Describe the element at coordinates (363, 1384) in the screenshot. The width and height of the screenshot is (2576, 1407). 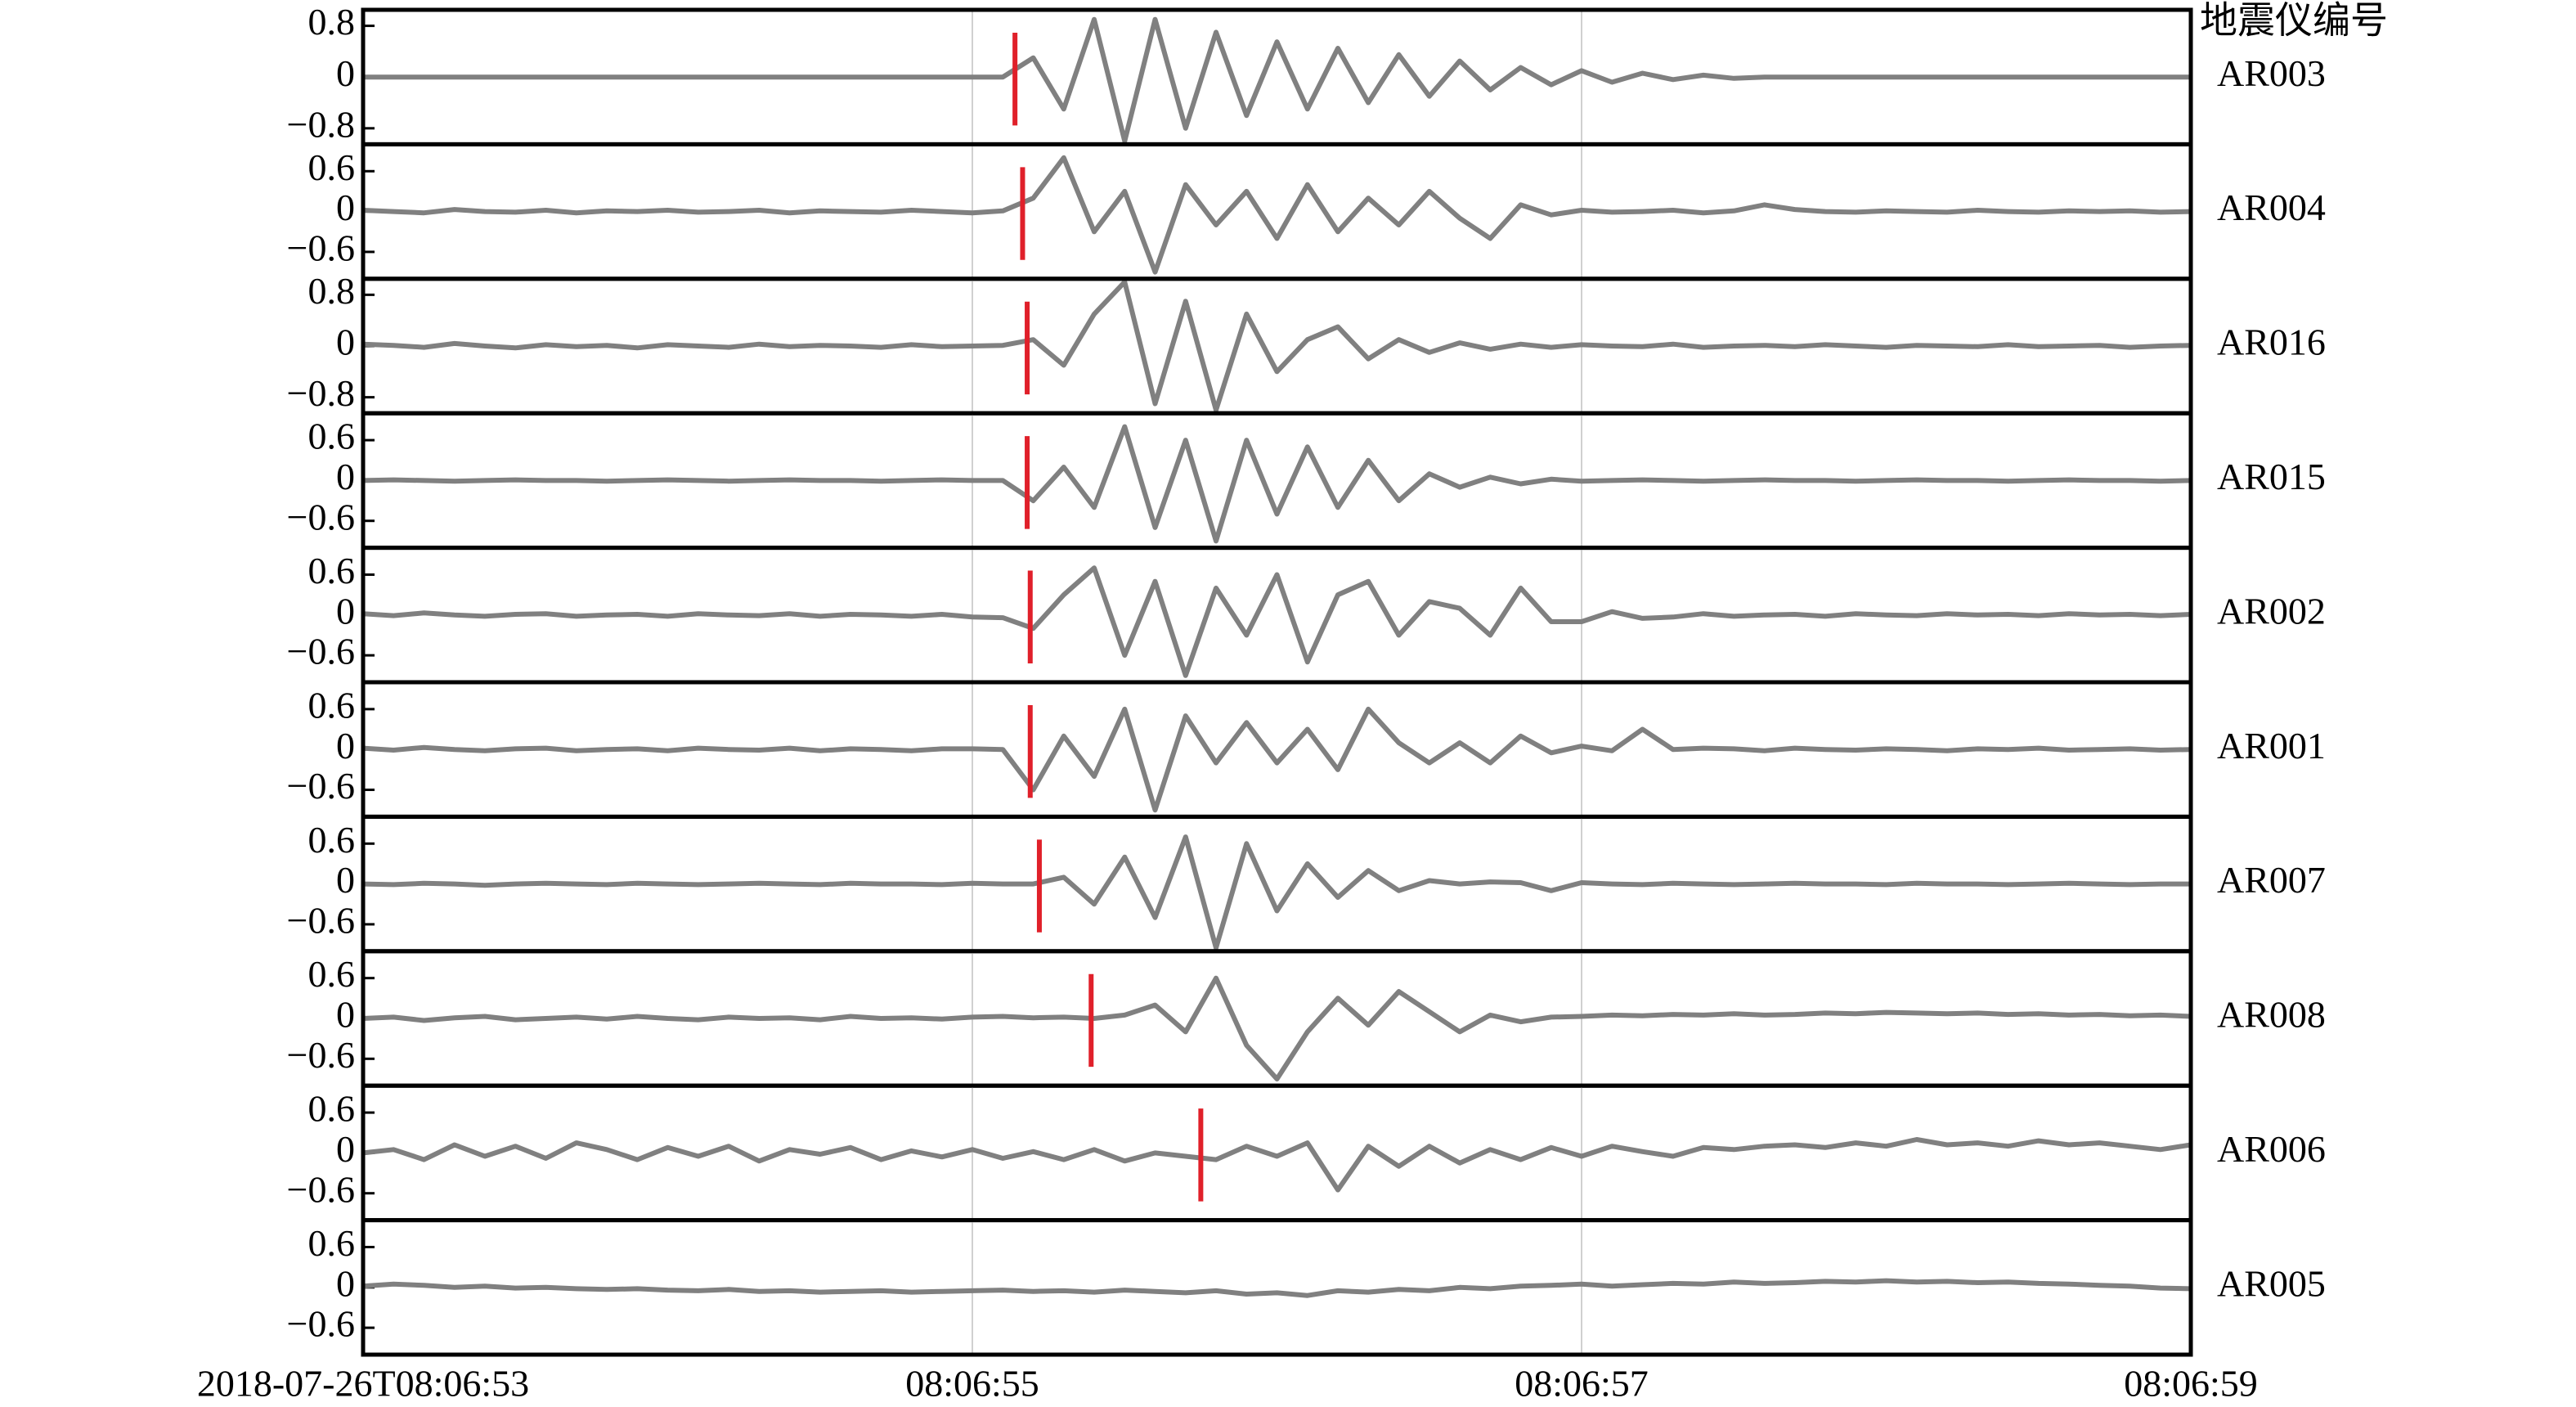
I see `x-tick-label: 2018-07-26T08:06:53` at that location.